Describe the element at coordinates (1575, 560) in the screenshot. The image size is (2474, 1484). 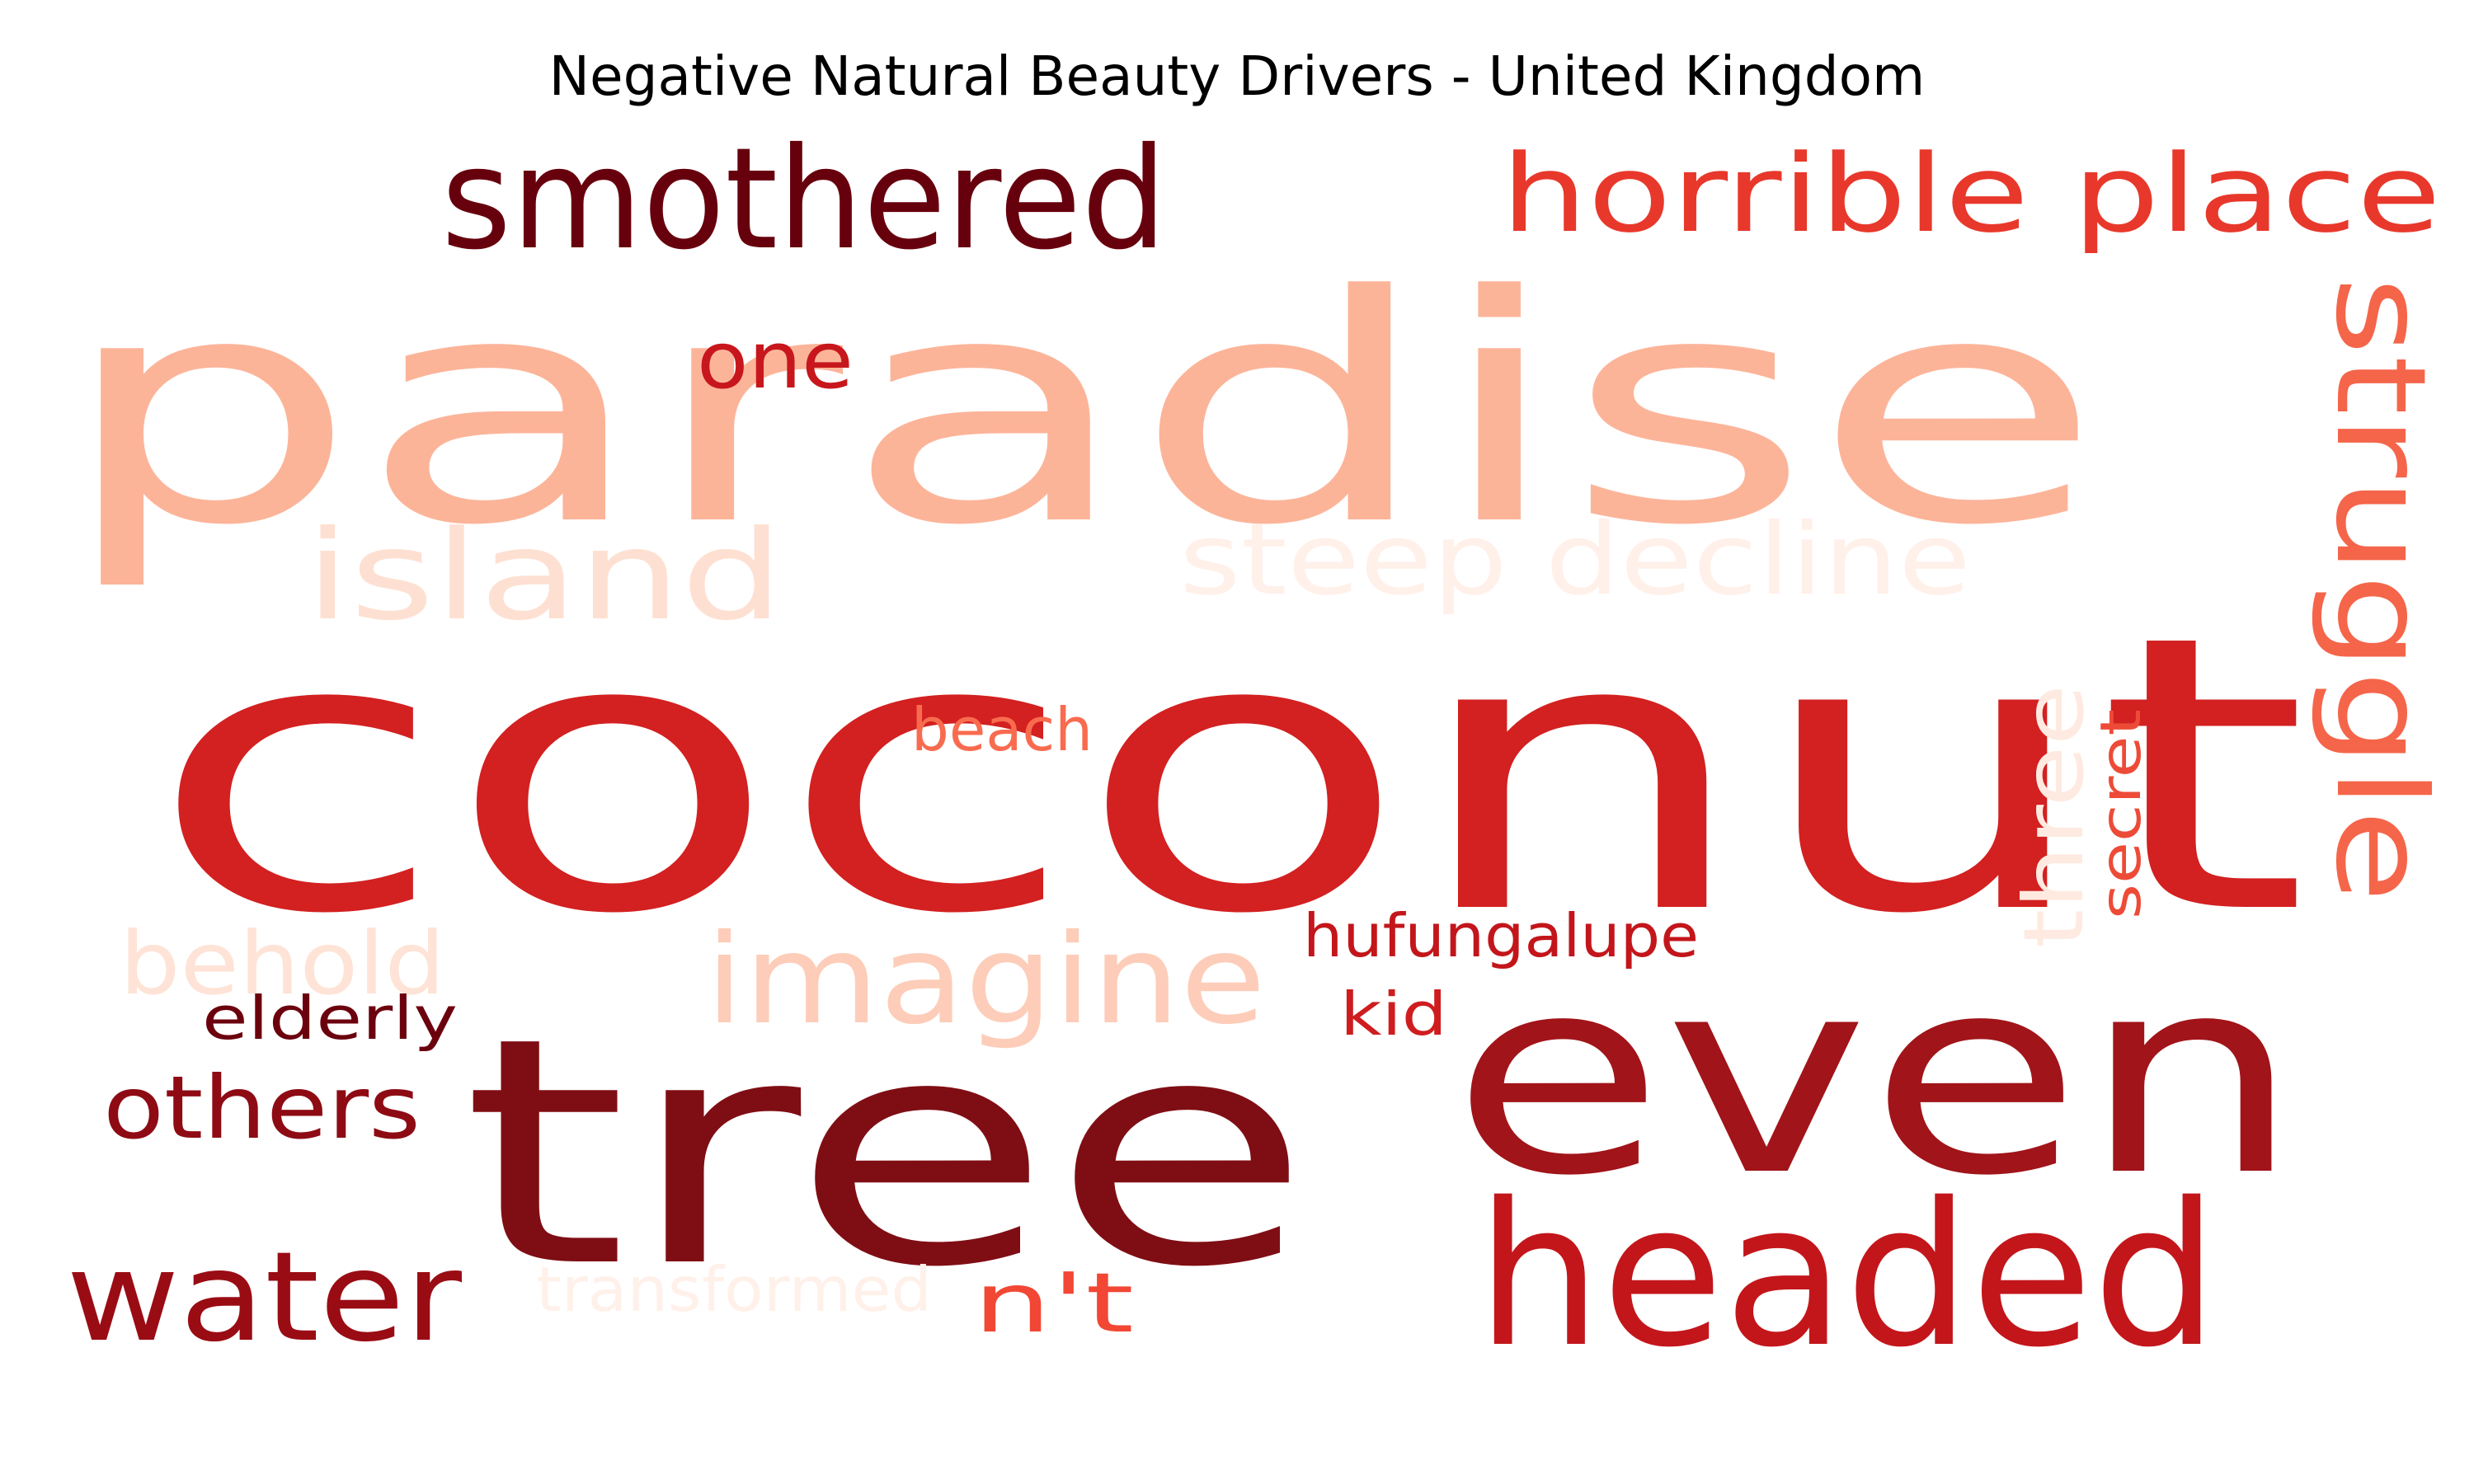
I see `word-steep-decline: steep decline` at that location.